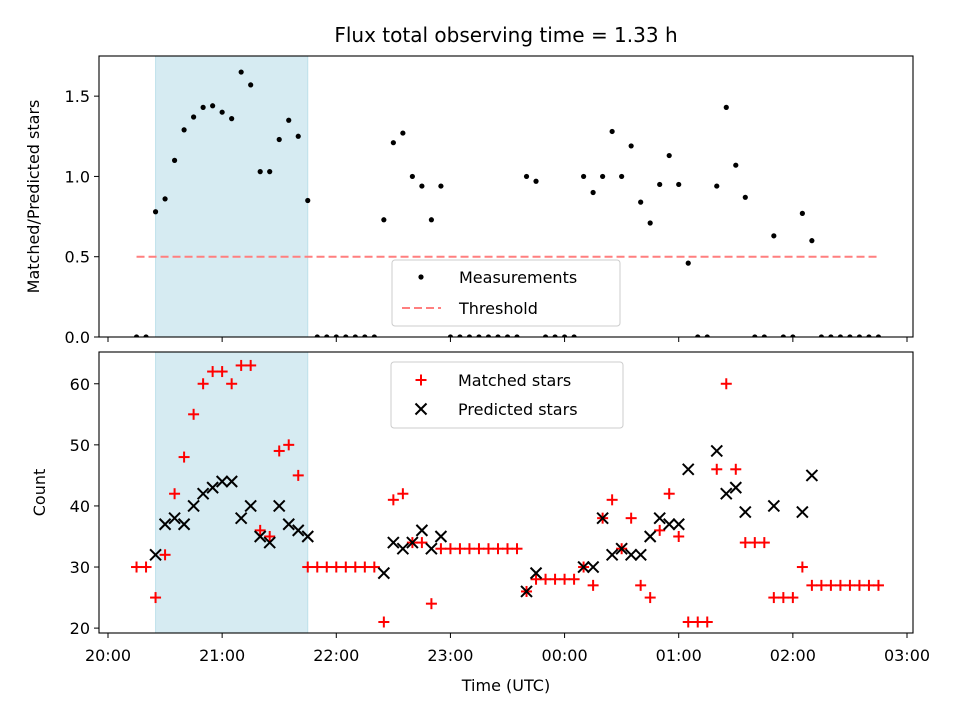 This screenshot has width=960, height=724. Describe the element at coordinates (450, 655) in the screenshot. I see `bottom-xtick-label: 23:00` at that location.